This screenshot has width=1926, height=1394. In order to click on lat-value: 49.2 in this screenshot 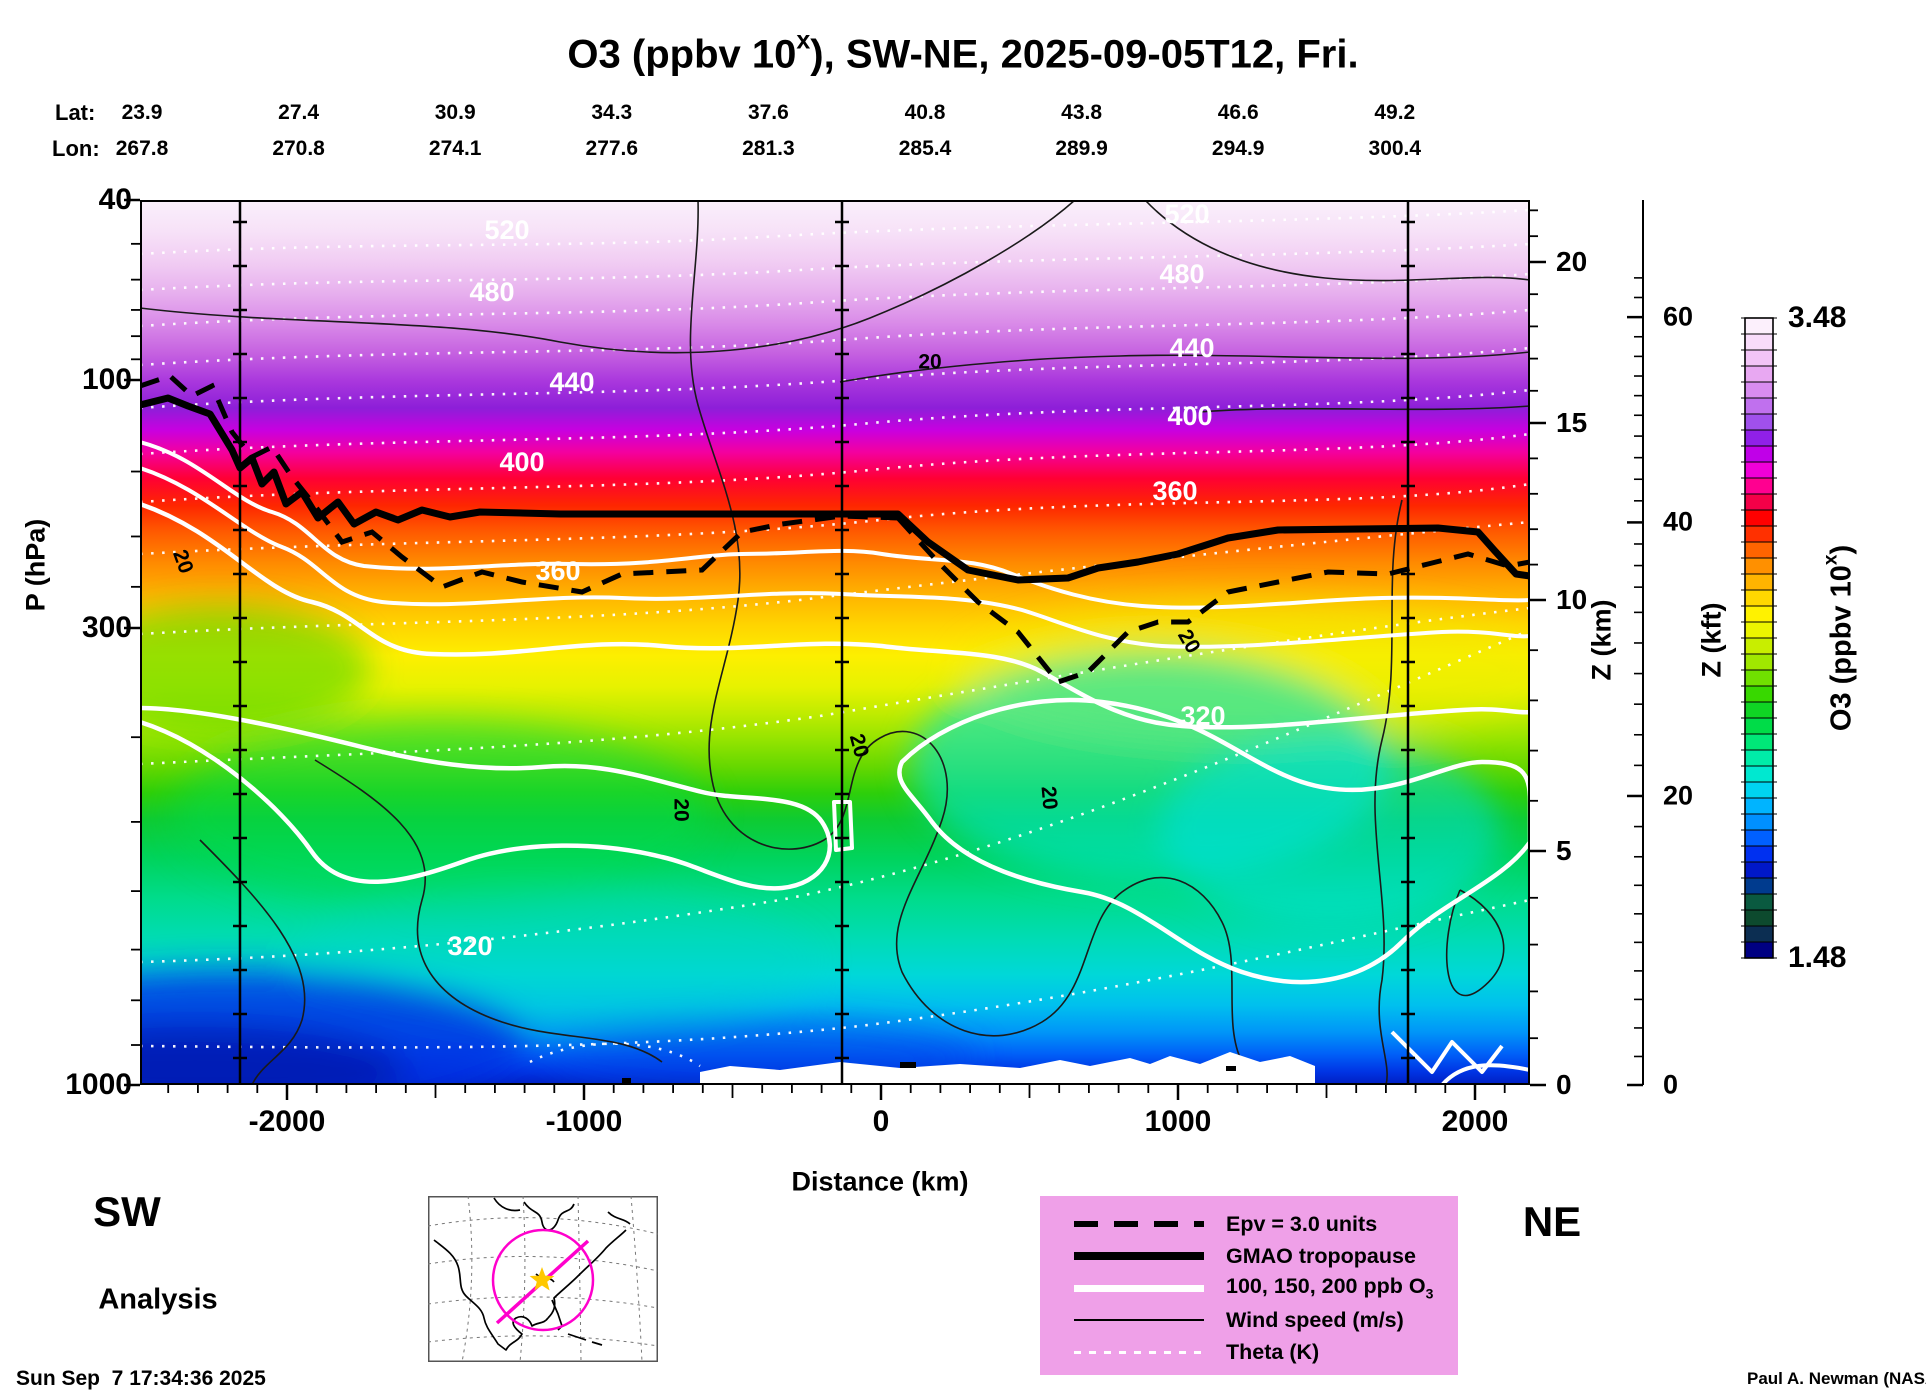, I will do `click(1395, 112)`.